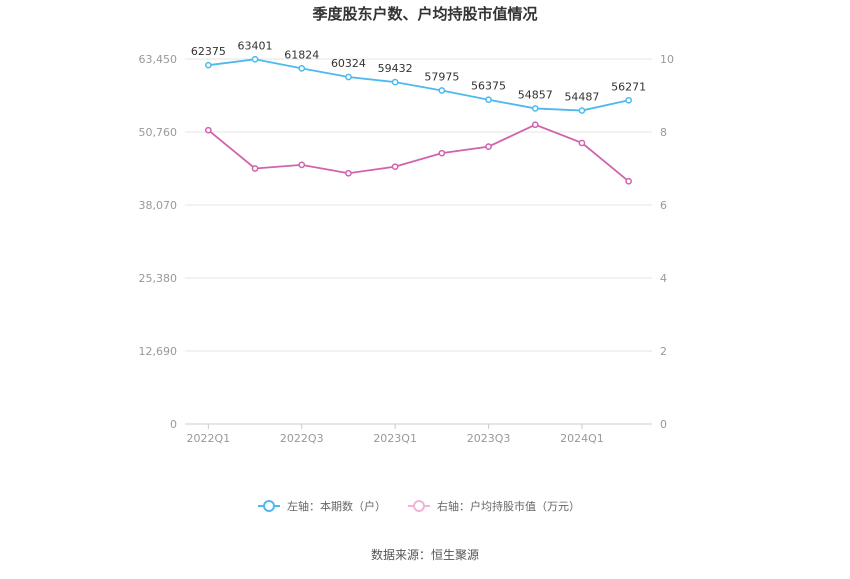 Image resolution: width=850 pixels, height=579 pixels. I want to click on legend-marker-market-value, so click(419, 506).